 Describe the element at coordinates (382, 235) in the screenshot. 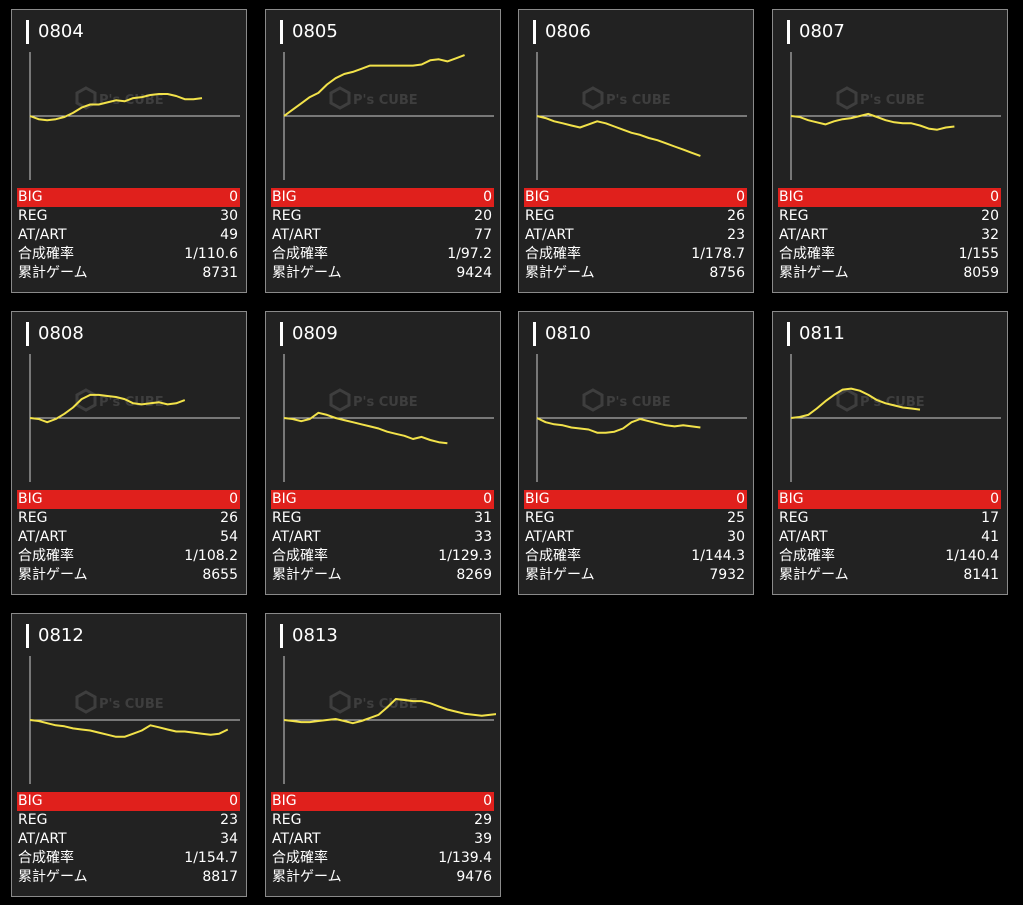

I see `stats-table: BIG 0 REG 20 AT/ART 77 合成確率 1/97.2 累計ゲーム 9424` at that location.